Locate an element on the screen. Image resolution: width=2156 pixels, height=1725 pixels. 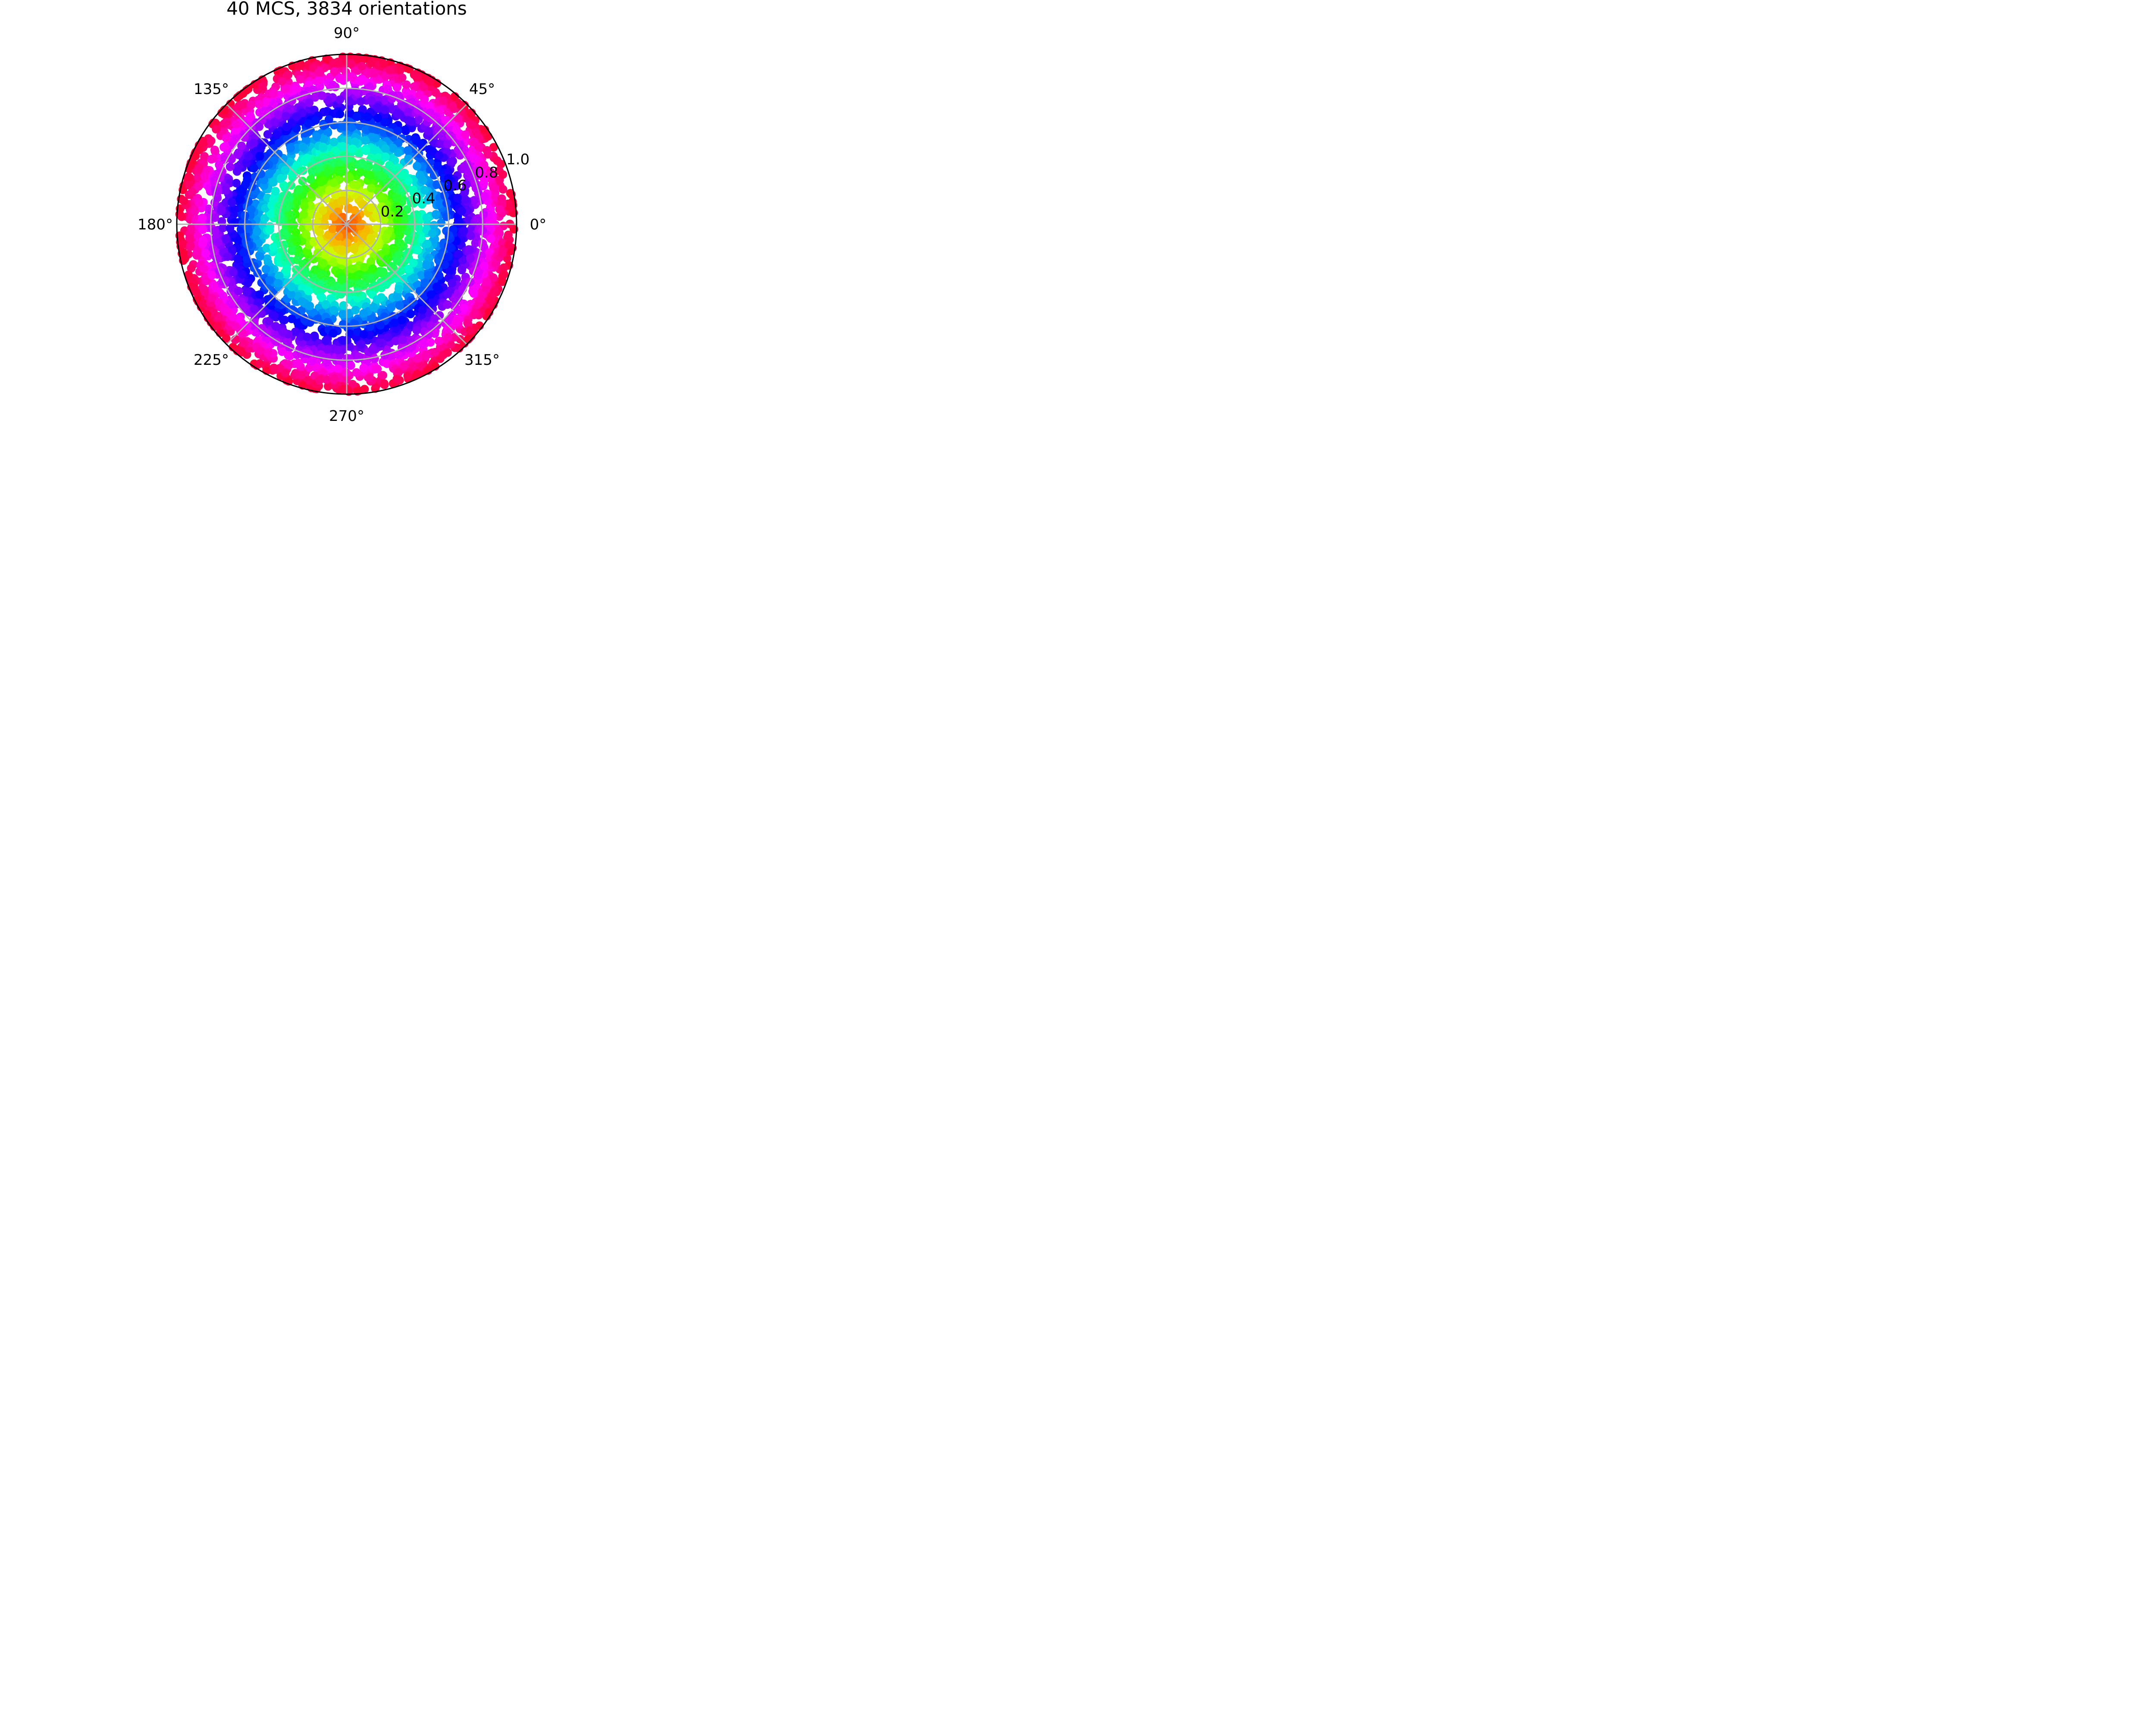
radial-tick-label: 1.0 is located at coordinates (518, 159).